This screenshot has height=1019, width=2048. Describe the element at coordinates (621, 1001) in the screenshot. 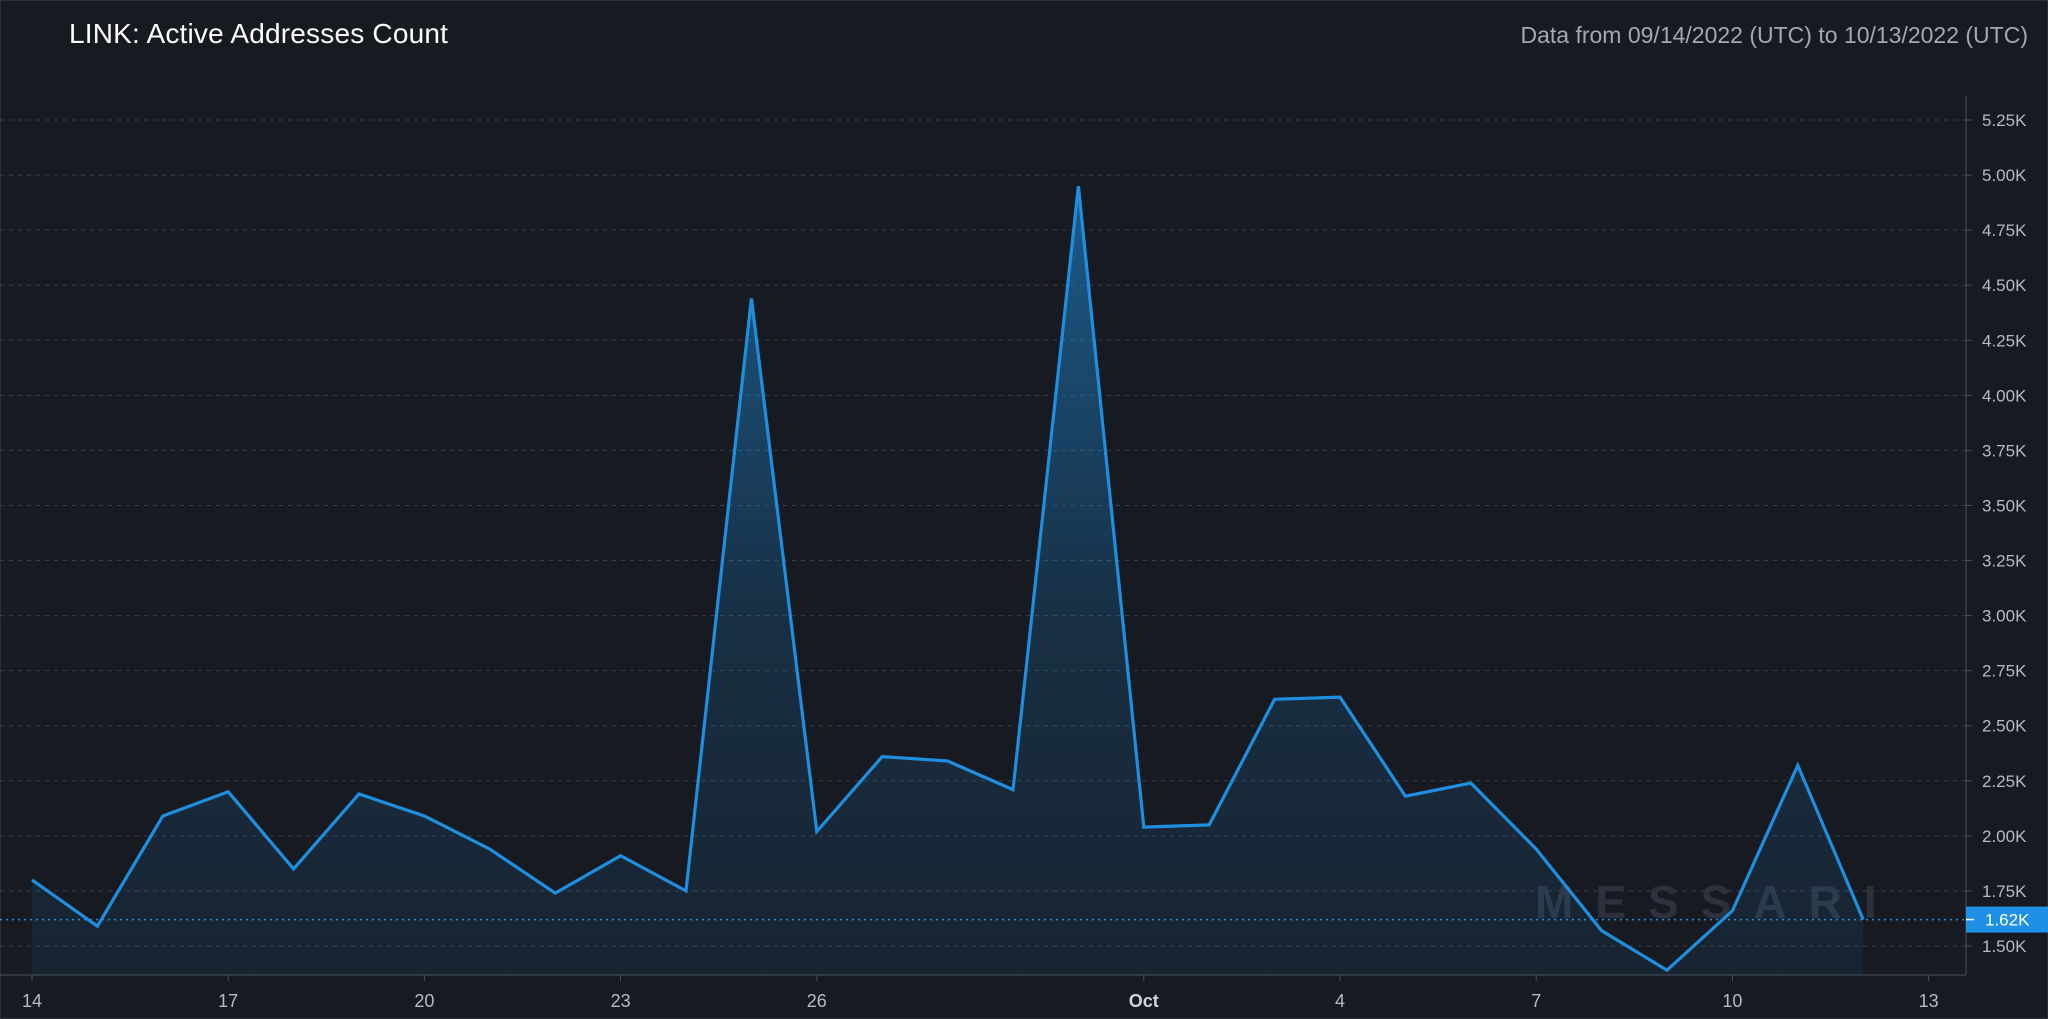

I see `x-tick-label: 23` at that location.